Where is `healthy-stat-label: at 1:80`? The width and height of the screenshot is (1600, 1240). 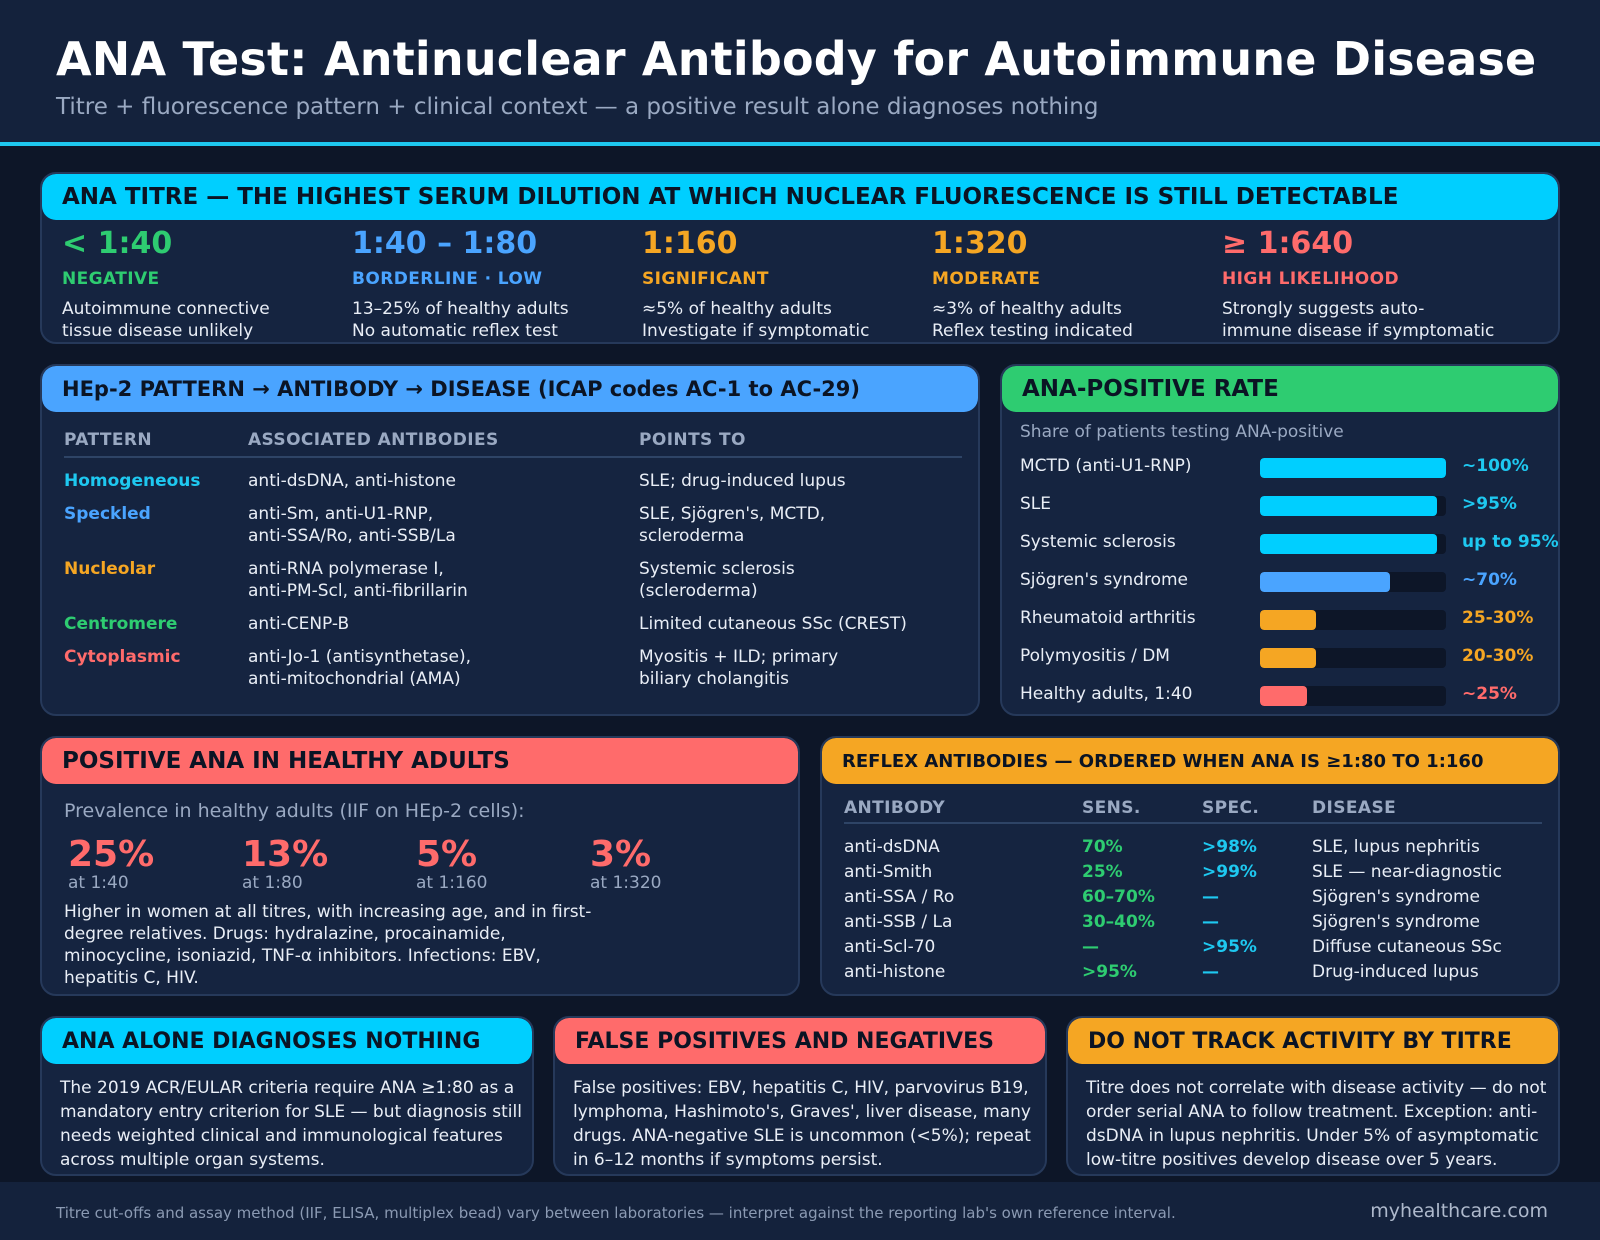 healthy-stat-label: at 1:80 is located at coordinates (272, 883).